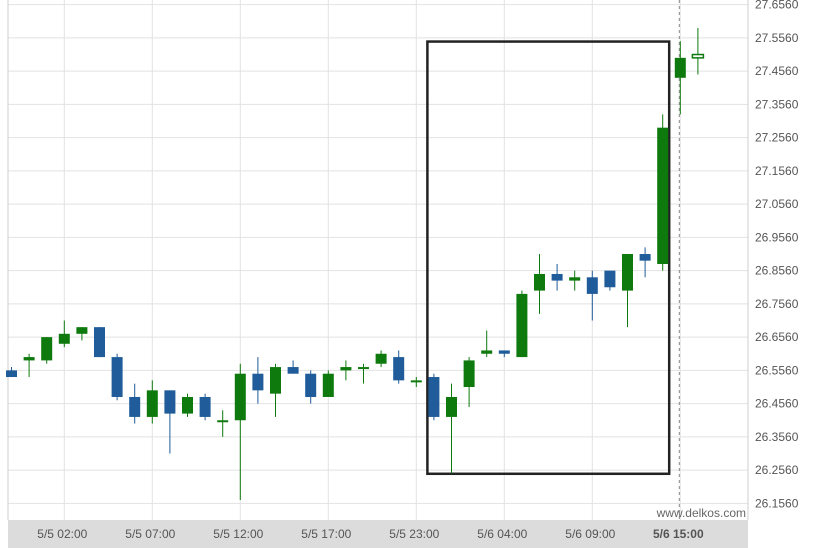 The height and width of the screenshot is (548, 822). Describe the element at coordinates (150, 534) in the screenshot. I see `x-tick-label: 5/5 07:00` at that location.